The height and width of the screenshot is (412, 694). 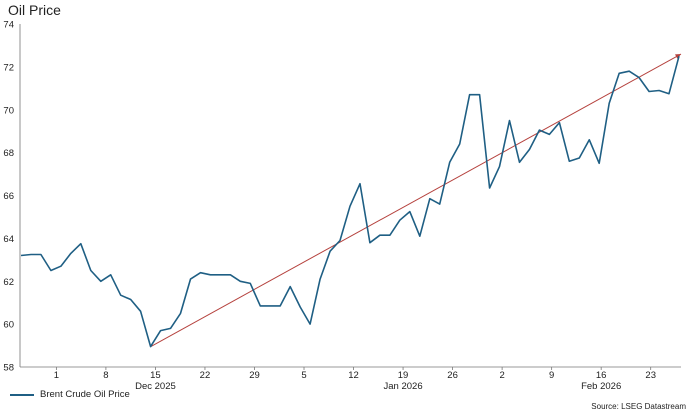 I want to click on x-tick-label: 5, so click(x=303, y=375).